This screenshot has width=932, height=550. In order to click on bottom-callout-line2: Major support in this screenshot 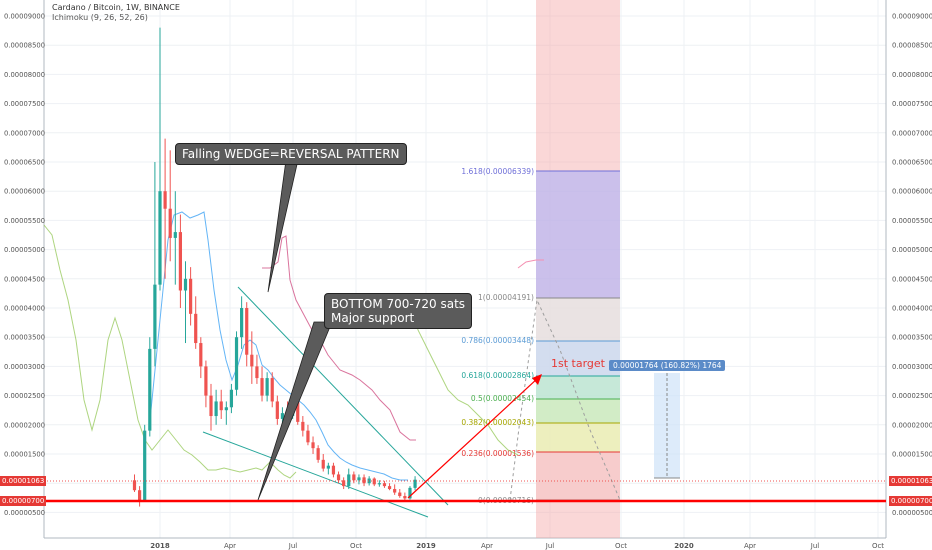, I will do `click(373, 318)`.